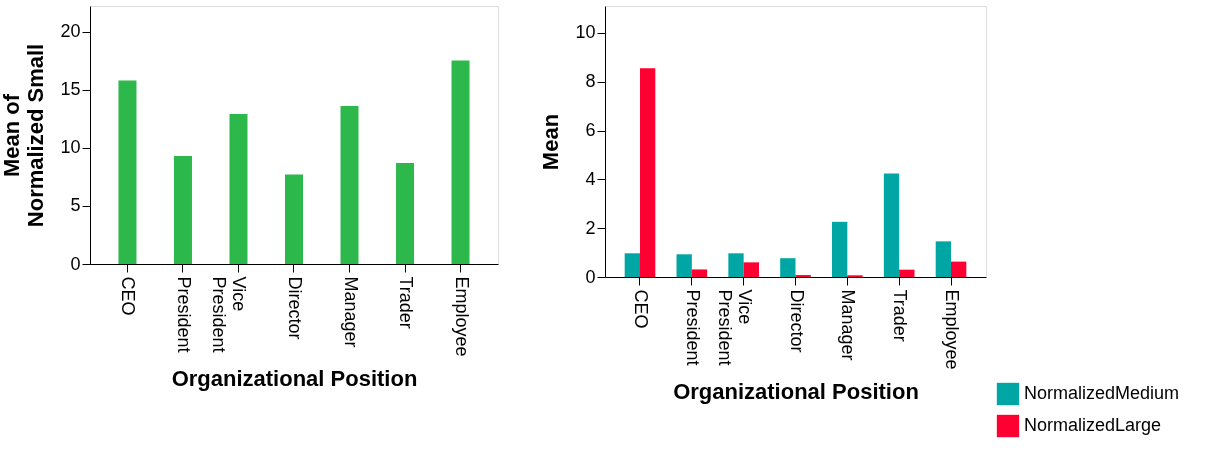 The width and height of the screenshot is (1206, 455). What do you see at coordinates (551, 142) in the screenshot?
I see `y-axis-title: Mean` at bounding box center [551, 142].